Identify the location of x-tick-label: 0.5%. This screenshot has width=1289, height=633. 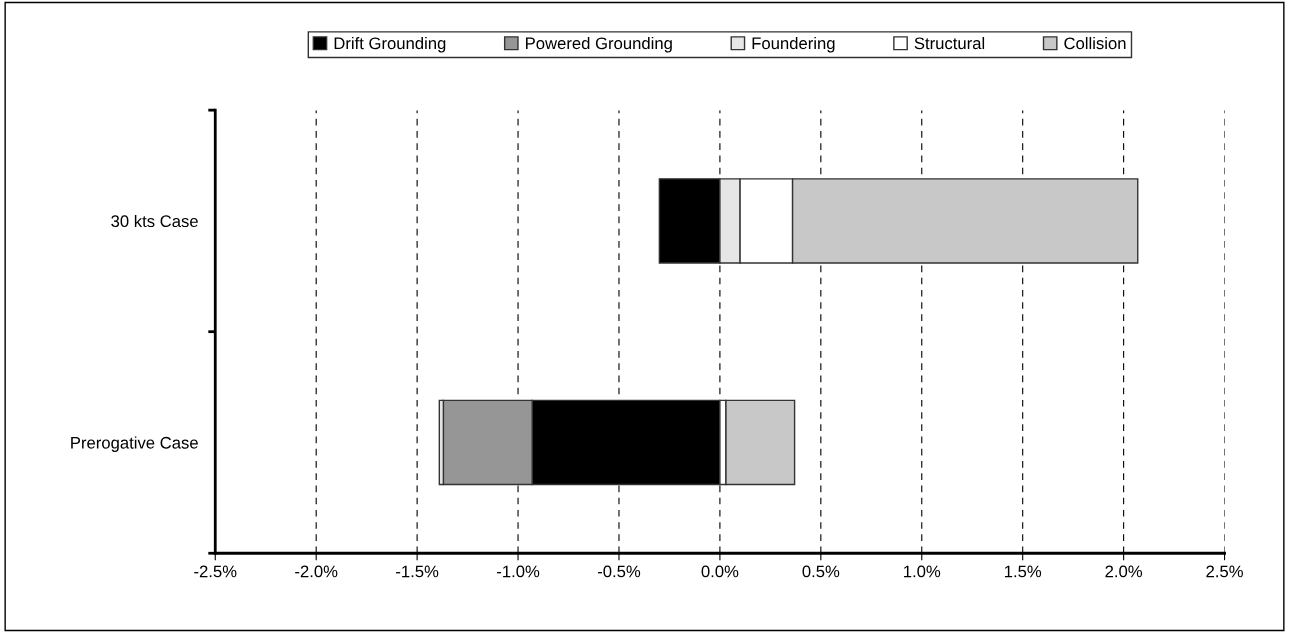
(821, 571).